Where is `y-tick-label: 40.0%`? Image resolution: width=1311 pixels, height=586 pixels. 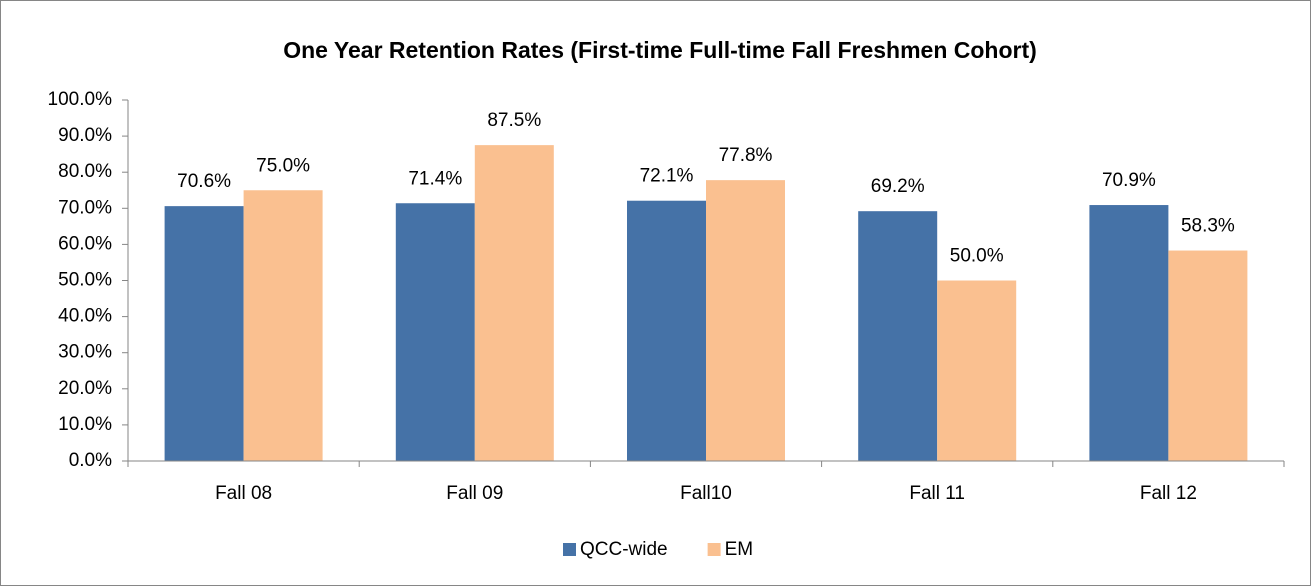 y-tick-label: 40.0% is located at coordinates (85, 316).